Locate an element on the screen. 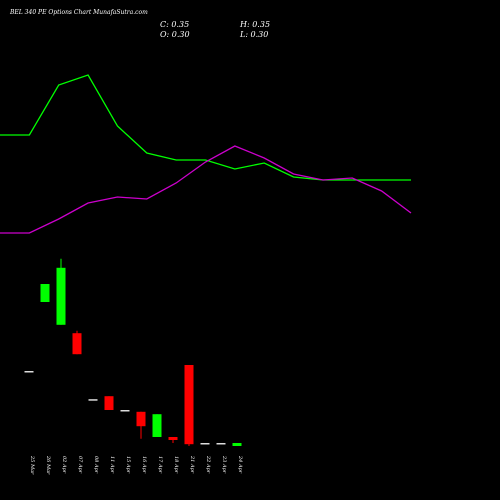  x-tick-label: 07 Apr is located at coordinates (80, 465).